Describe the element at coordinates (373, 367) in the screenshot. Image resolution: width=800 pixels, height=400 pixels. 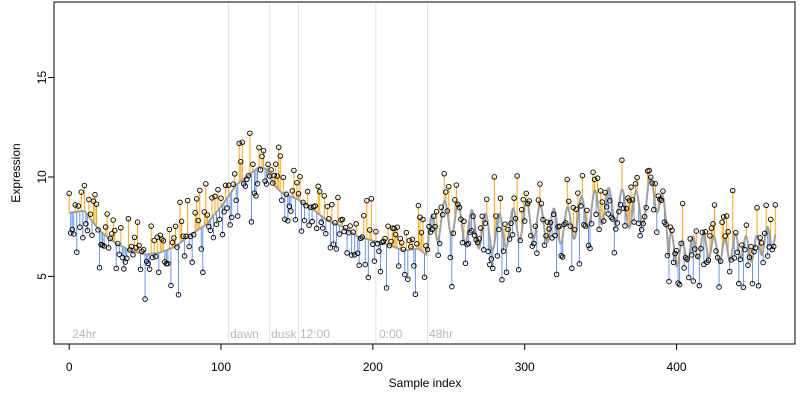
I see `x-tick-label: 200` at that location.